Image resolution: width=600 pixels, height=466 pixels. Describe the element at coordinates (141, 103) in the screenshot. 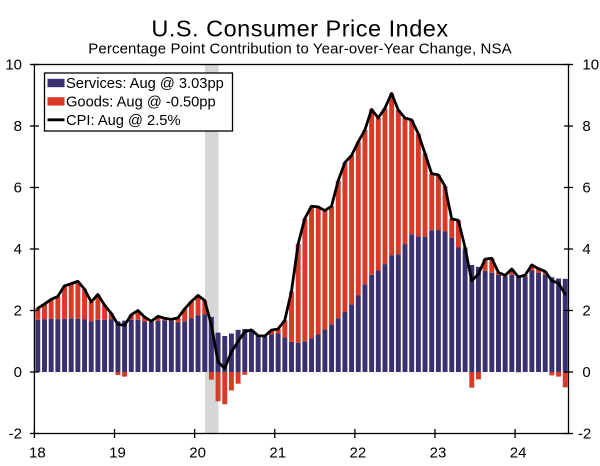

I see `svg-text: Goods: Aug @ -0.50pp` at that location.